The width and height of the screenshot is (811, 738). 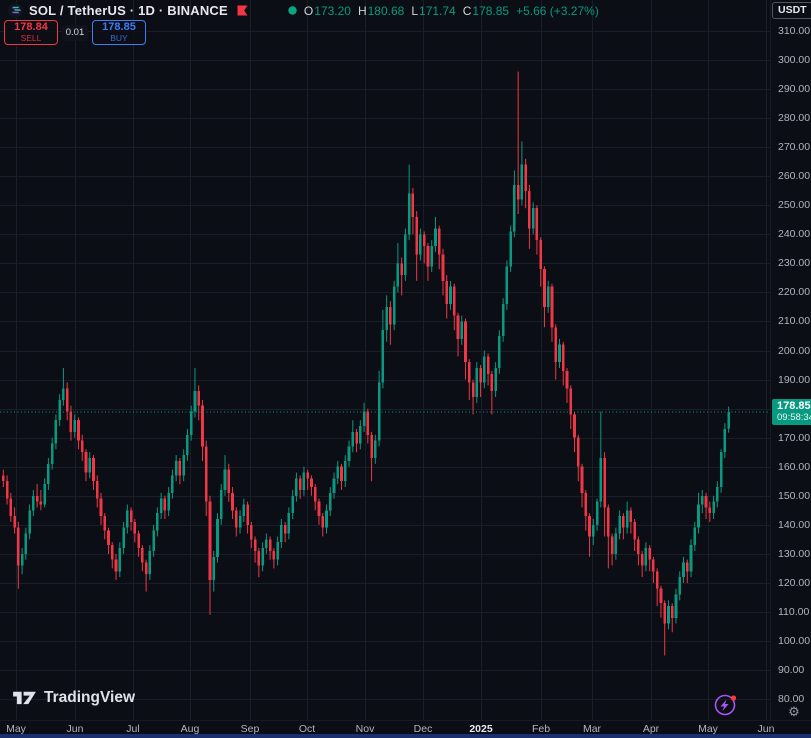 I want to click on price-tick-label: 190.00, so click(x=794, y=379).